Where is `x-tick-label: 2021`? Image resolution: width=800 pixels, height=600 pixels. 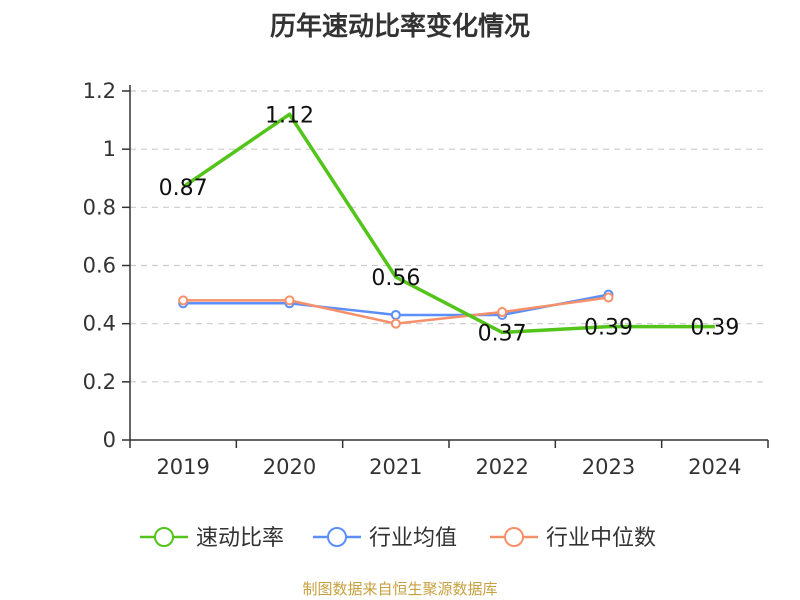 x-tick-label: 2021 is located at coordinates (395, 467).